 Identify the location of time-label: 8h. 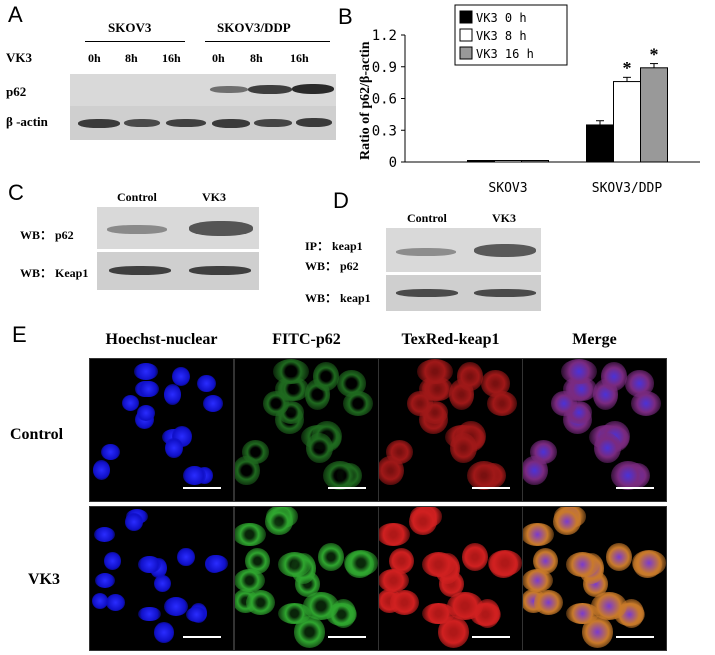
(131, 58).